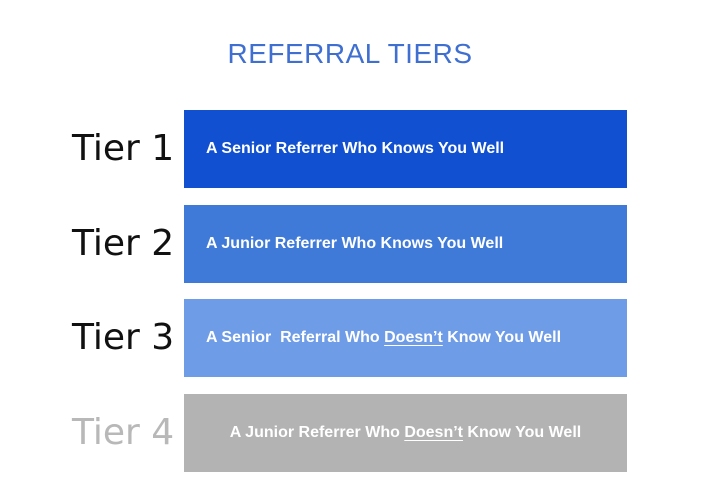 This screenshot has width=720, height=503. Describe the element at coordinates (123, 432) in the screenshot. I see `tier-4-label: Tier 4` at that location.